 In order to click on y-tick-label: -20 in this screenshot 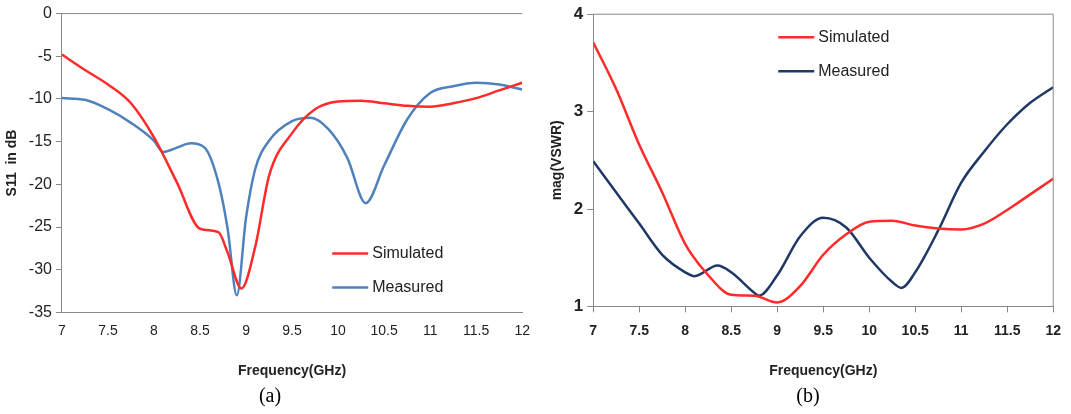, I will do `click(40, 183)`.